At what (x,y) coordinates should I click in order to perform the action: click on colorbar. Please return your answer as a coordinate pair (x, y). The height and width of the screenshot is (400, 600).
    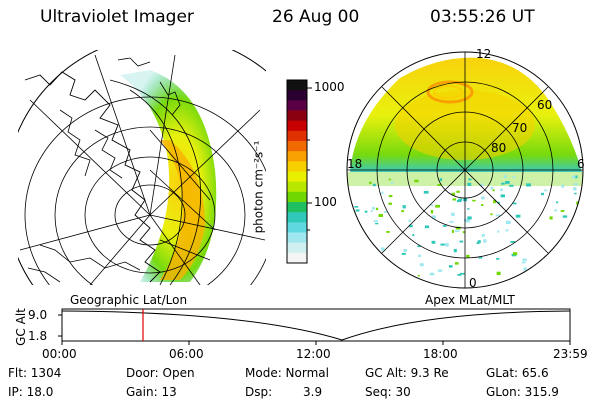
    Looking at the image, I should click on (299, 171).